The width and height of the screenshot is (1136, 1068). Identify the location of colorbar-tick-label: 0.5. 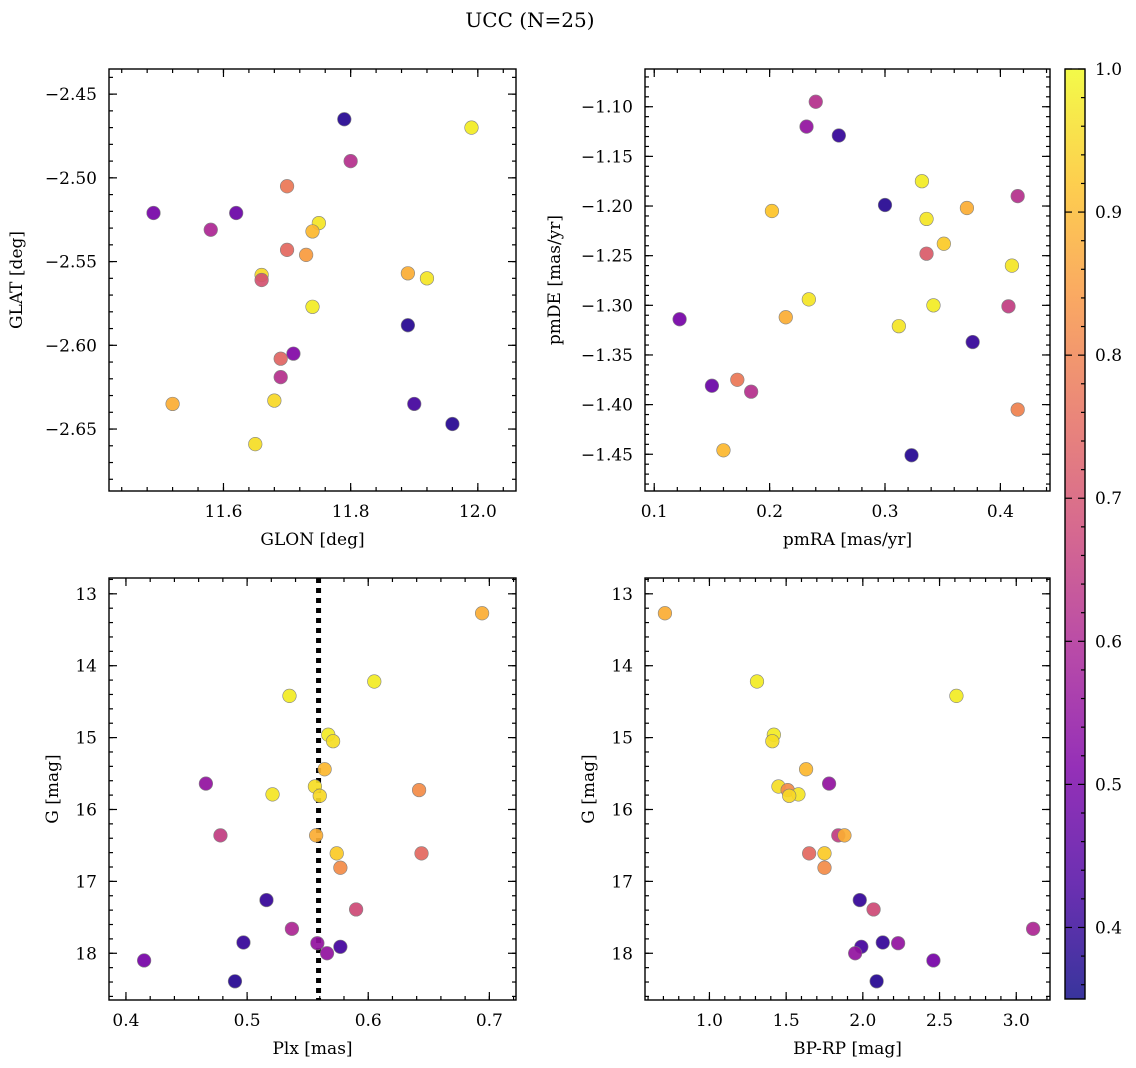
(1108, 785).